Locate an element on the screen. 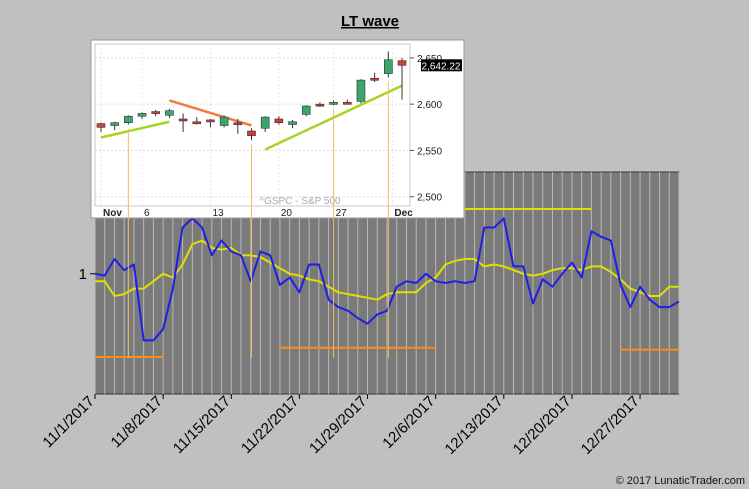  y-axis: 1 is located at coordinates (87, 274).